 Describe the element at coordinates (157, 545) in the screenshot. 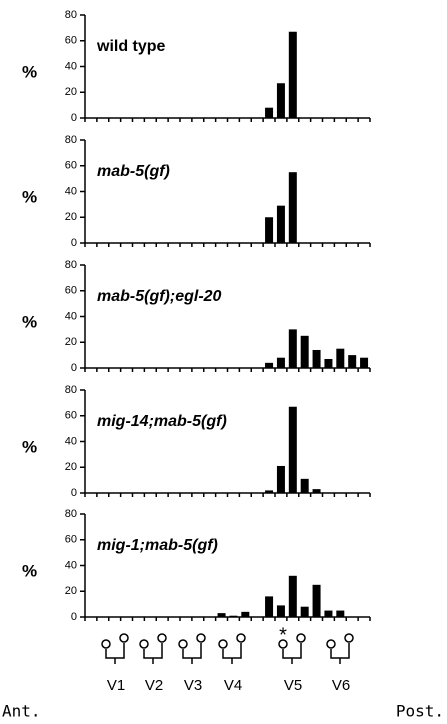

I see `panel-title: mig-1;mab-5(gf)` at that location.